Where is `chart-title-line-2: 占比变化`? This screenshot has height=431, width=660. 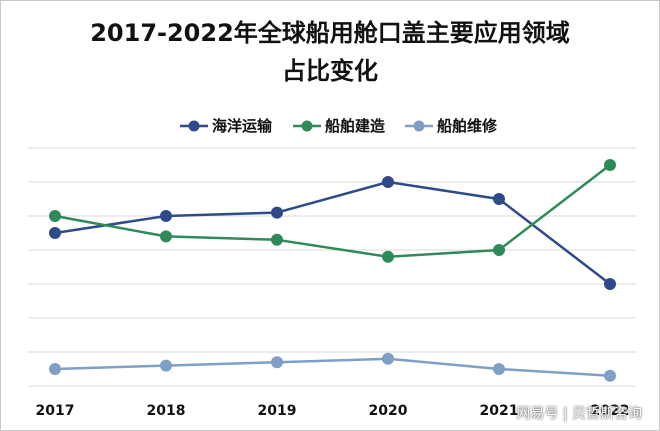
chart-title-line-2: 占比变化 is located at coordinates (330, 71).